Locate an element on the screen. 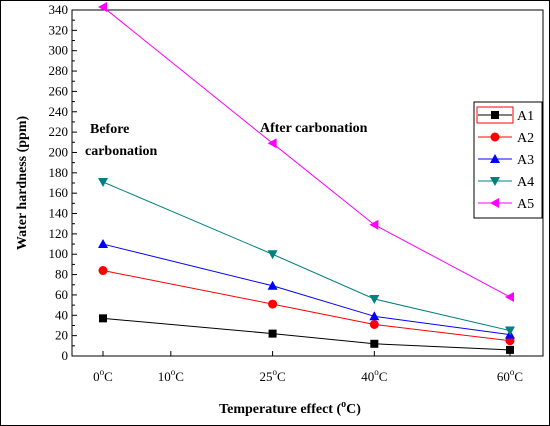  y-tick-label: 160 is located at coordinates (59, 192).